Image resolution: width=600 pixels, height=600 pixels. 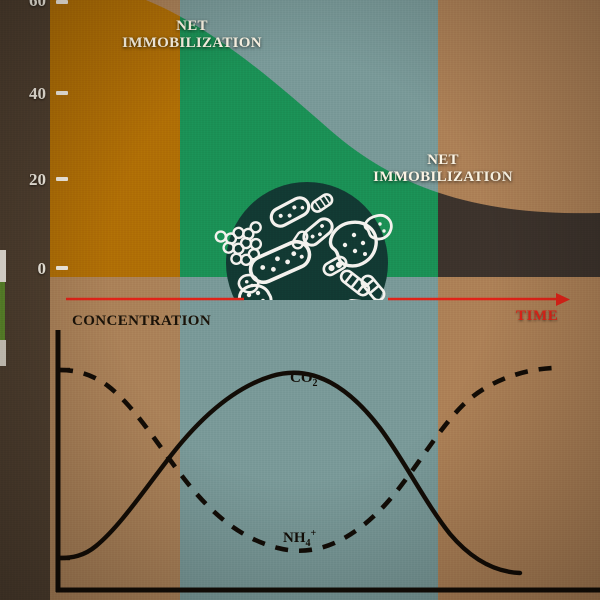 What do you see at coordinates (315, 383) in the screenshot?
I see `co2-label-subscript: 2` at bounding box center [315, 383].